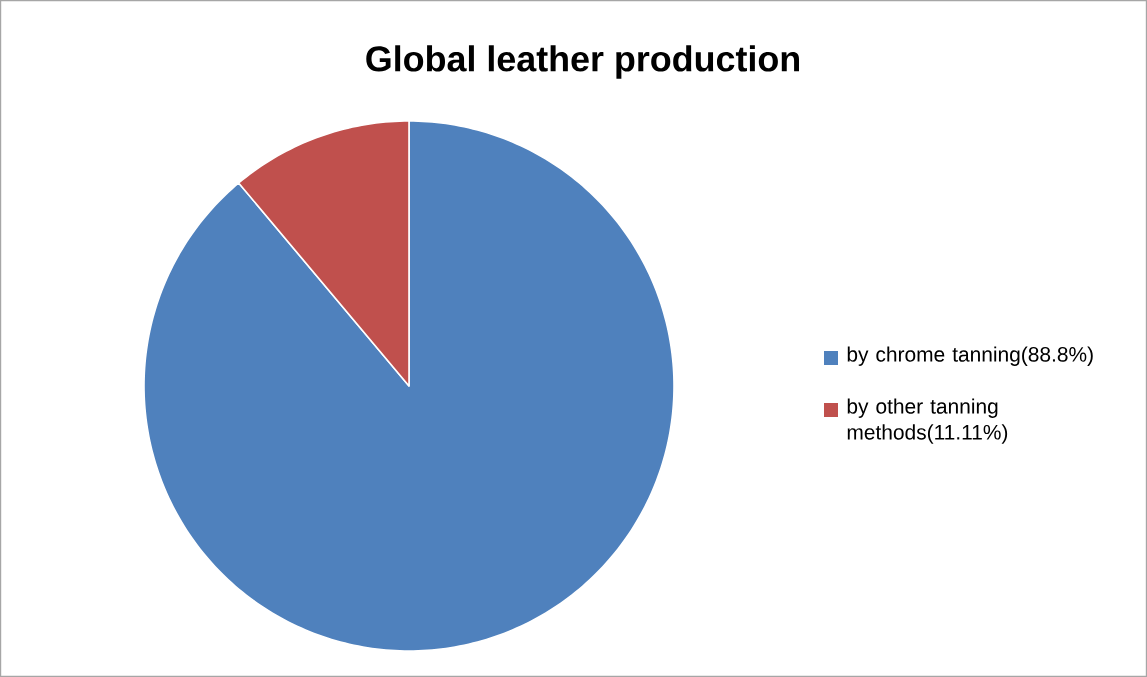 The image size is (1147, 677). What do you see at coordinates (970, 356) in the screenshot?
I see `legend-label: by chrome tanning(88.8%)` at bounding box center [970, 356].